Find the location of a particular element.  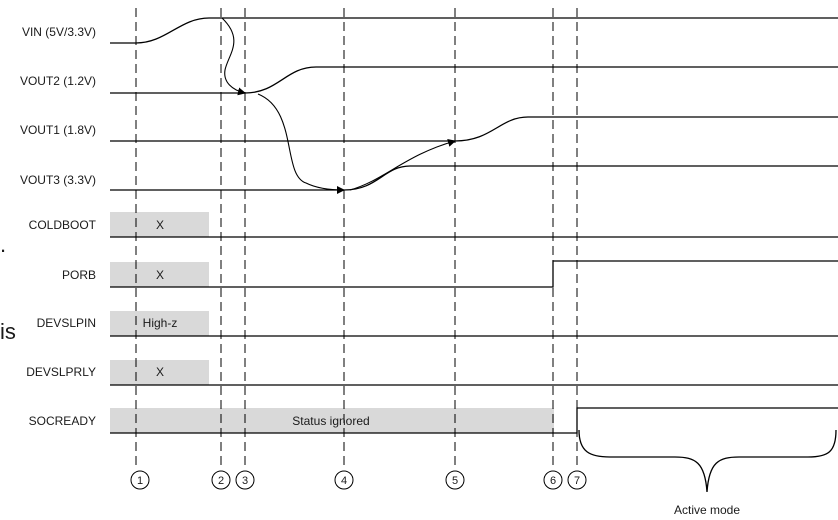

devslpin-highz-region is located at coordinates (159, 323).